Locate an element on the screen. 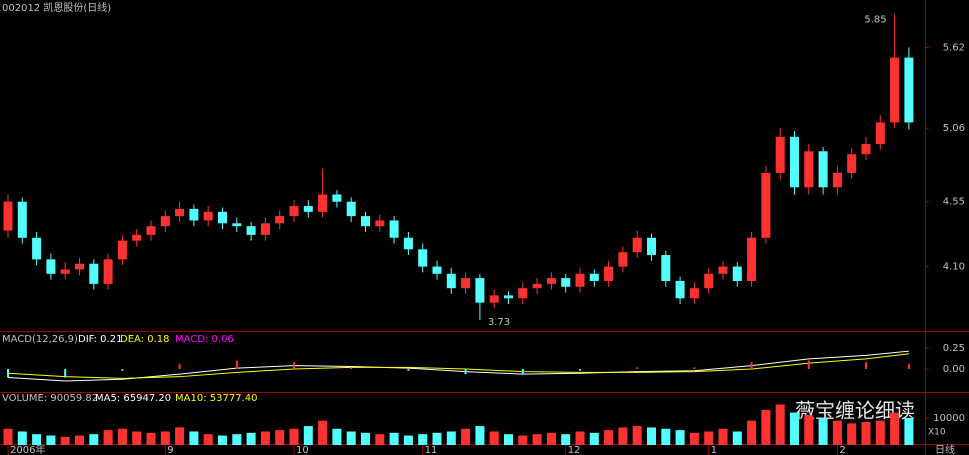 Image resolution: width=969 pixels, height=455 pixels. chart-title: 002012 凯恩股份(日线) is located at coordinates (56, 7).